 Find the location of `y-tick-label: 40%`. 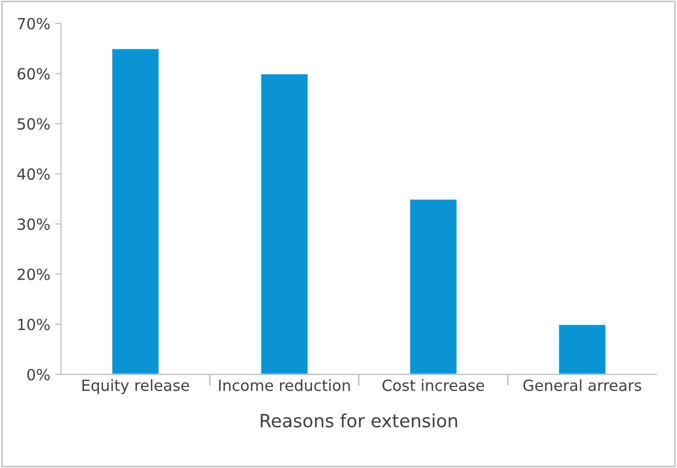

y-tick-label: 40% is located at coordinates (33, 174).